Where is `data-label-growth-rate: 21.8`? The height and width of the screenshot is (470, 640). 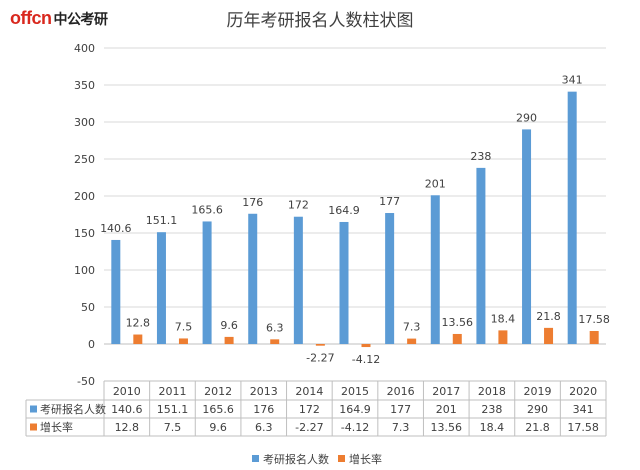
data-label-growth-rate: 21.8 is located at coordinates (548, 316).